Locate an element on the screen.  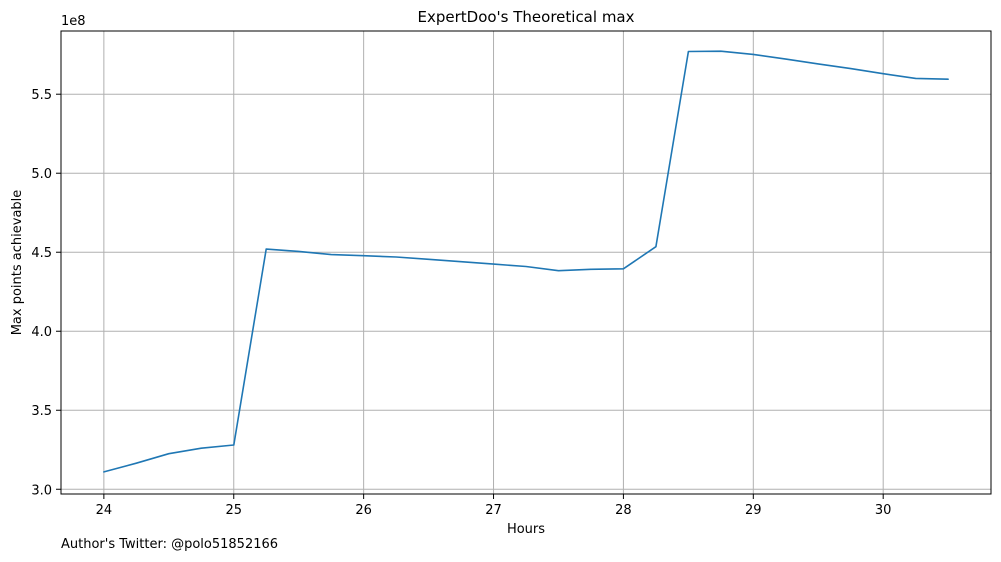
x-tick-label: 30 is located at coordinates (883, 510).